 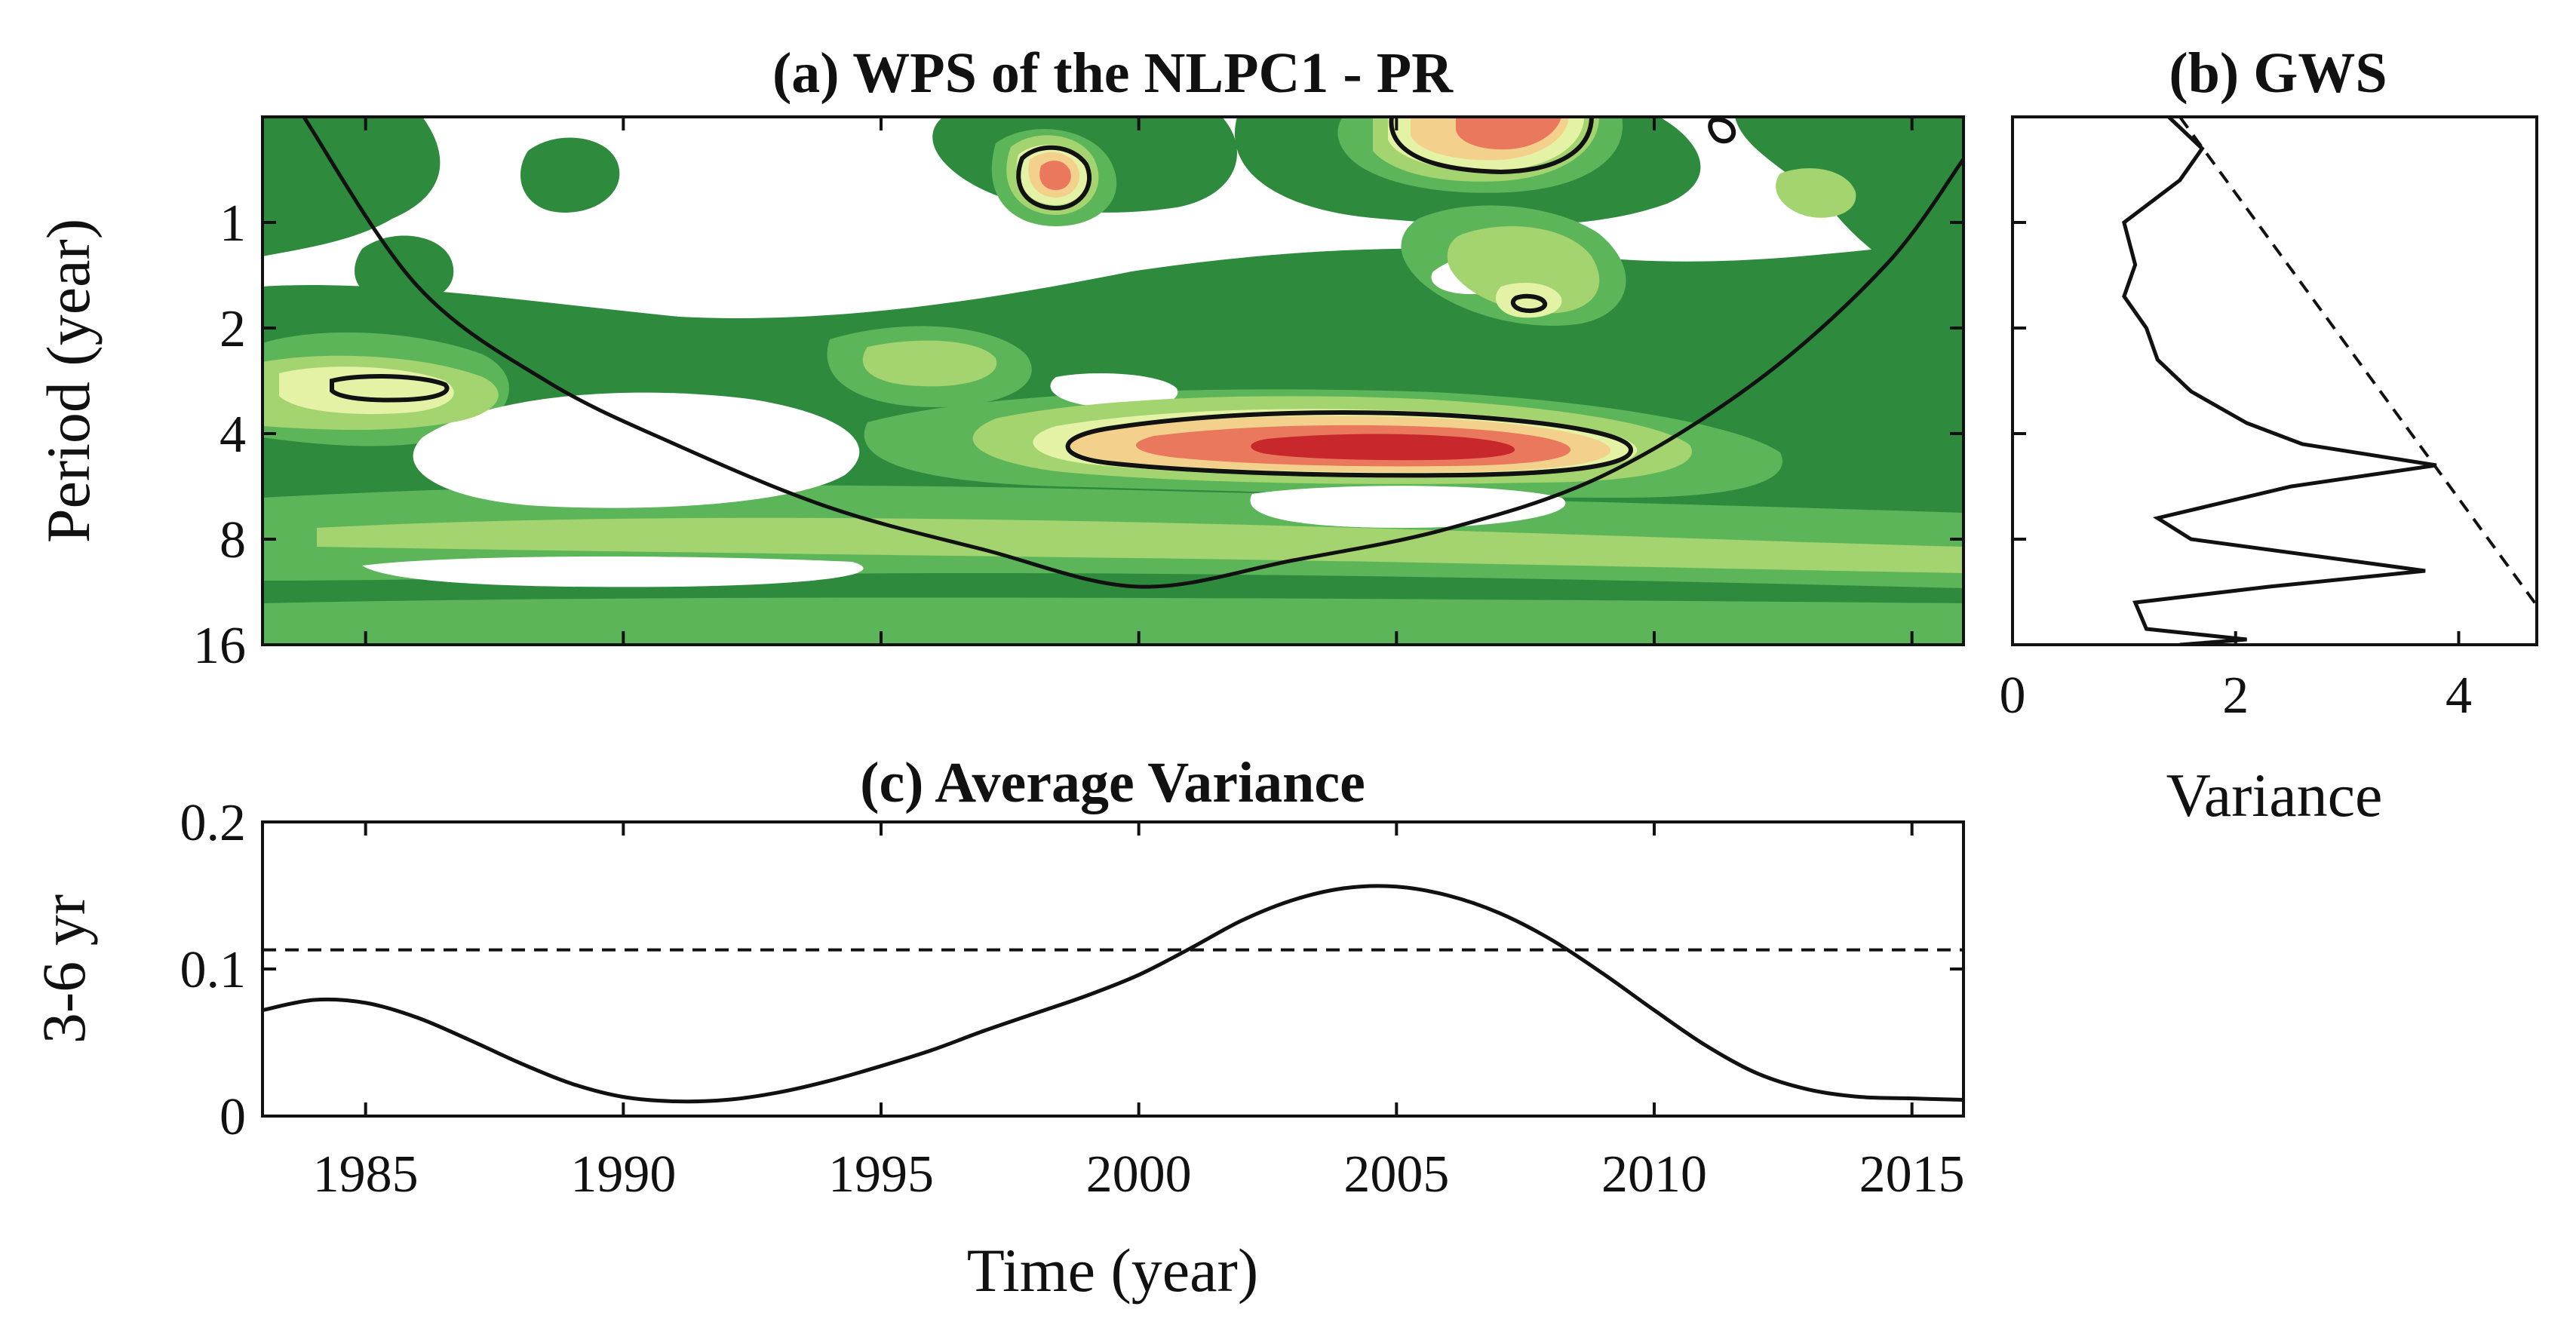 I want to click on panel-b-frame, so click(x=2274, y=380).